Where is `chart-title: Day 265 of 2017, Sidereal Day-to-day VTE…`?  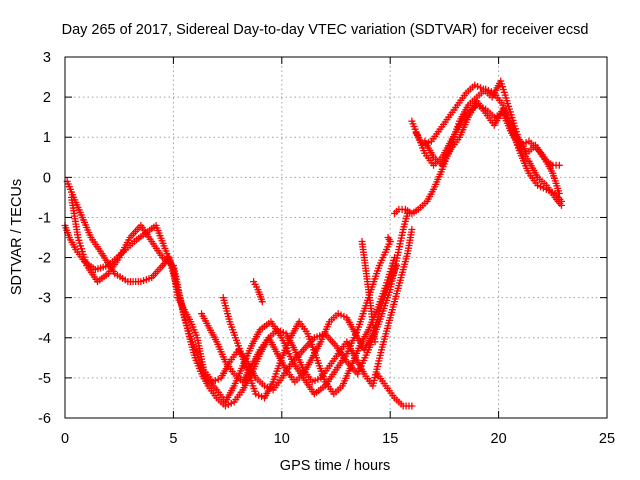 chart-title: Day 265 of 2017, Sidereal Day-to-day VTE… is located at coordinates (325, 30).